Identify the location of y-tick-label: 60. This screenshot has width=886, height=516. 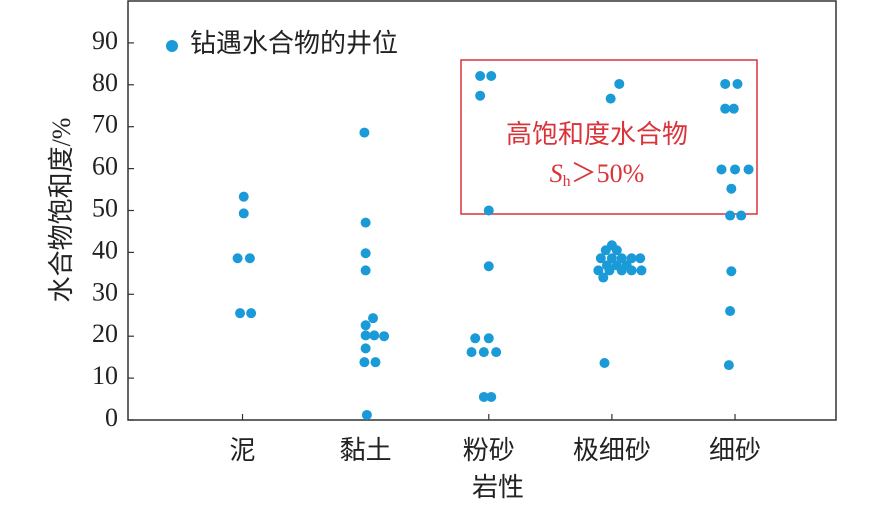
(105, 166).